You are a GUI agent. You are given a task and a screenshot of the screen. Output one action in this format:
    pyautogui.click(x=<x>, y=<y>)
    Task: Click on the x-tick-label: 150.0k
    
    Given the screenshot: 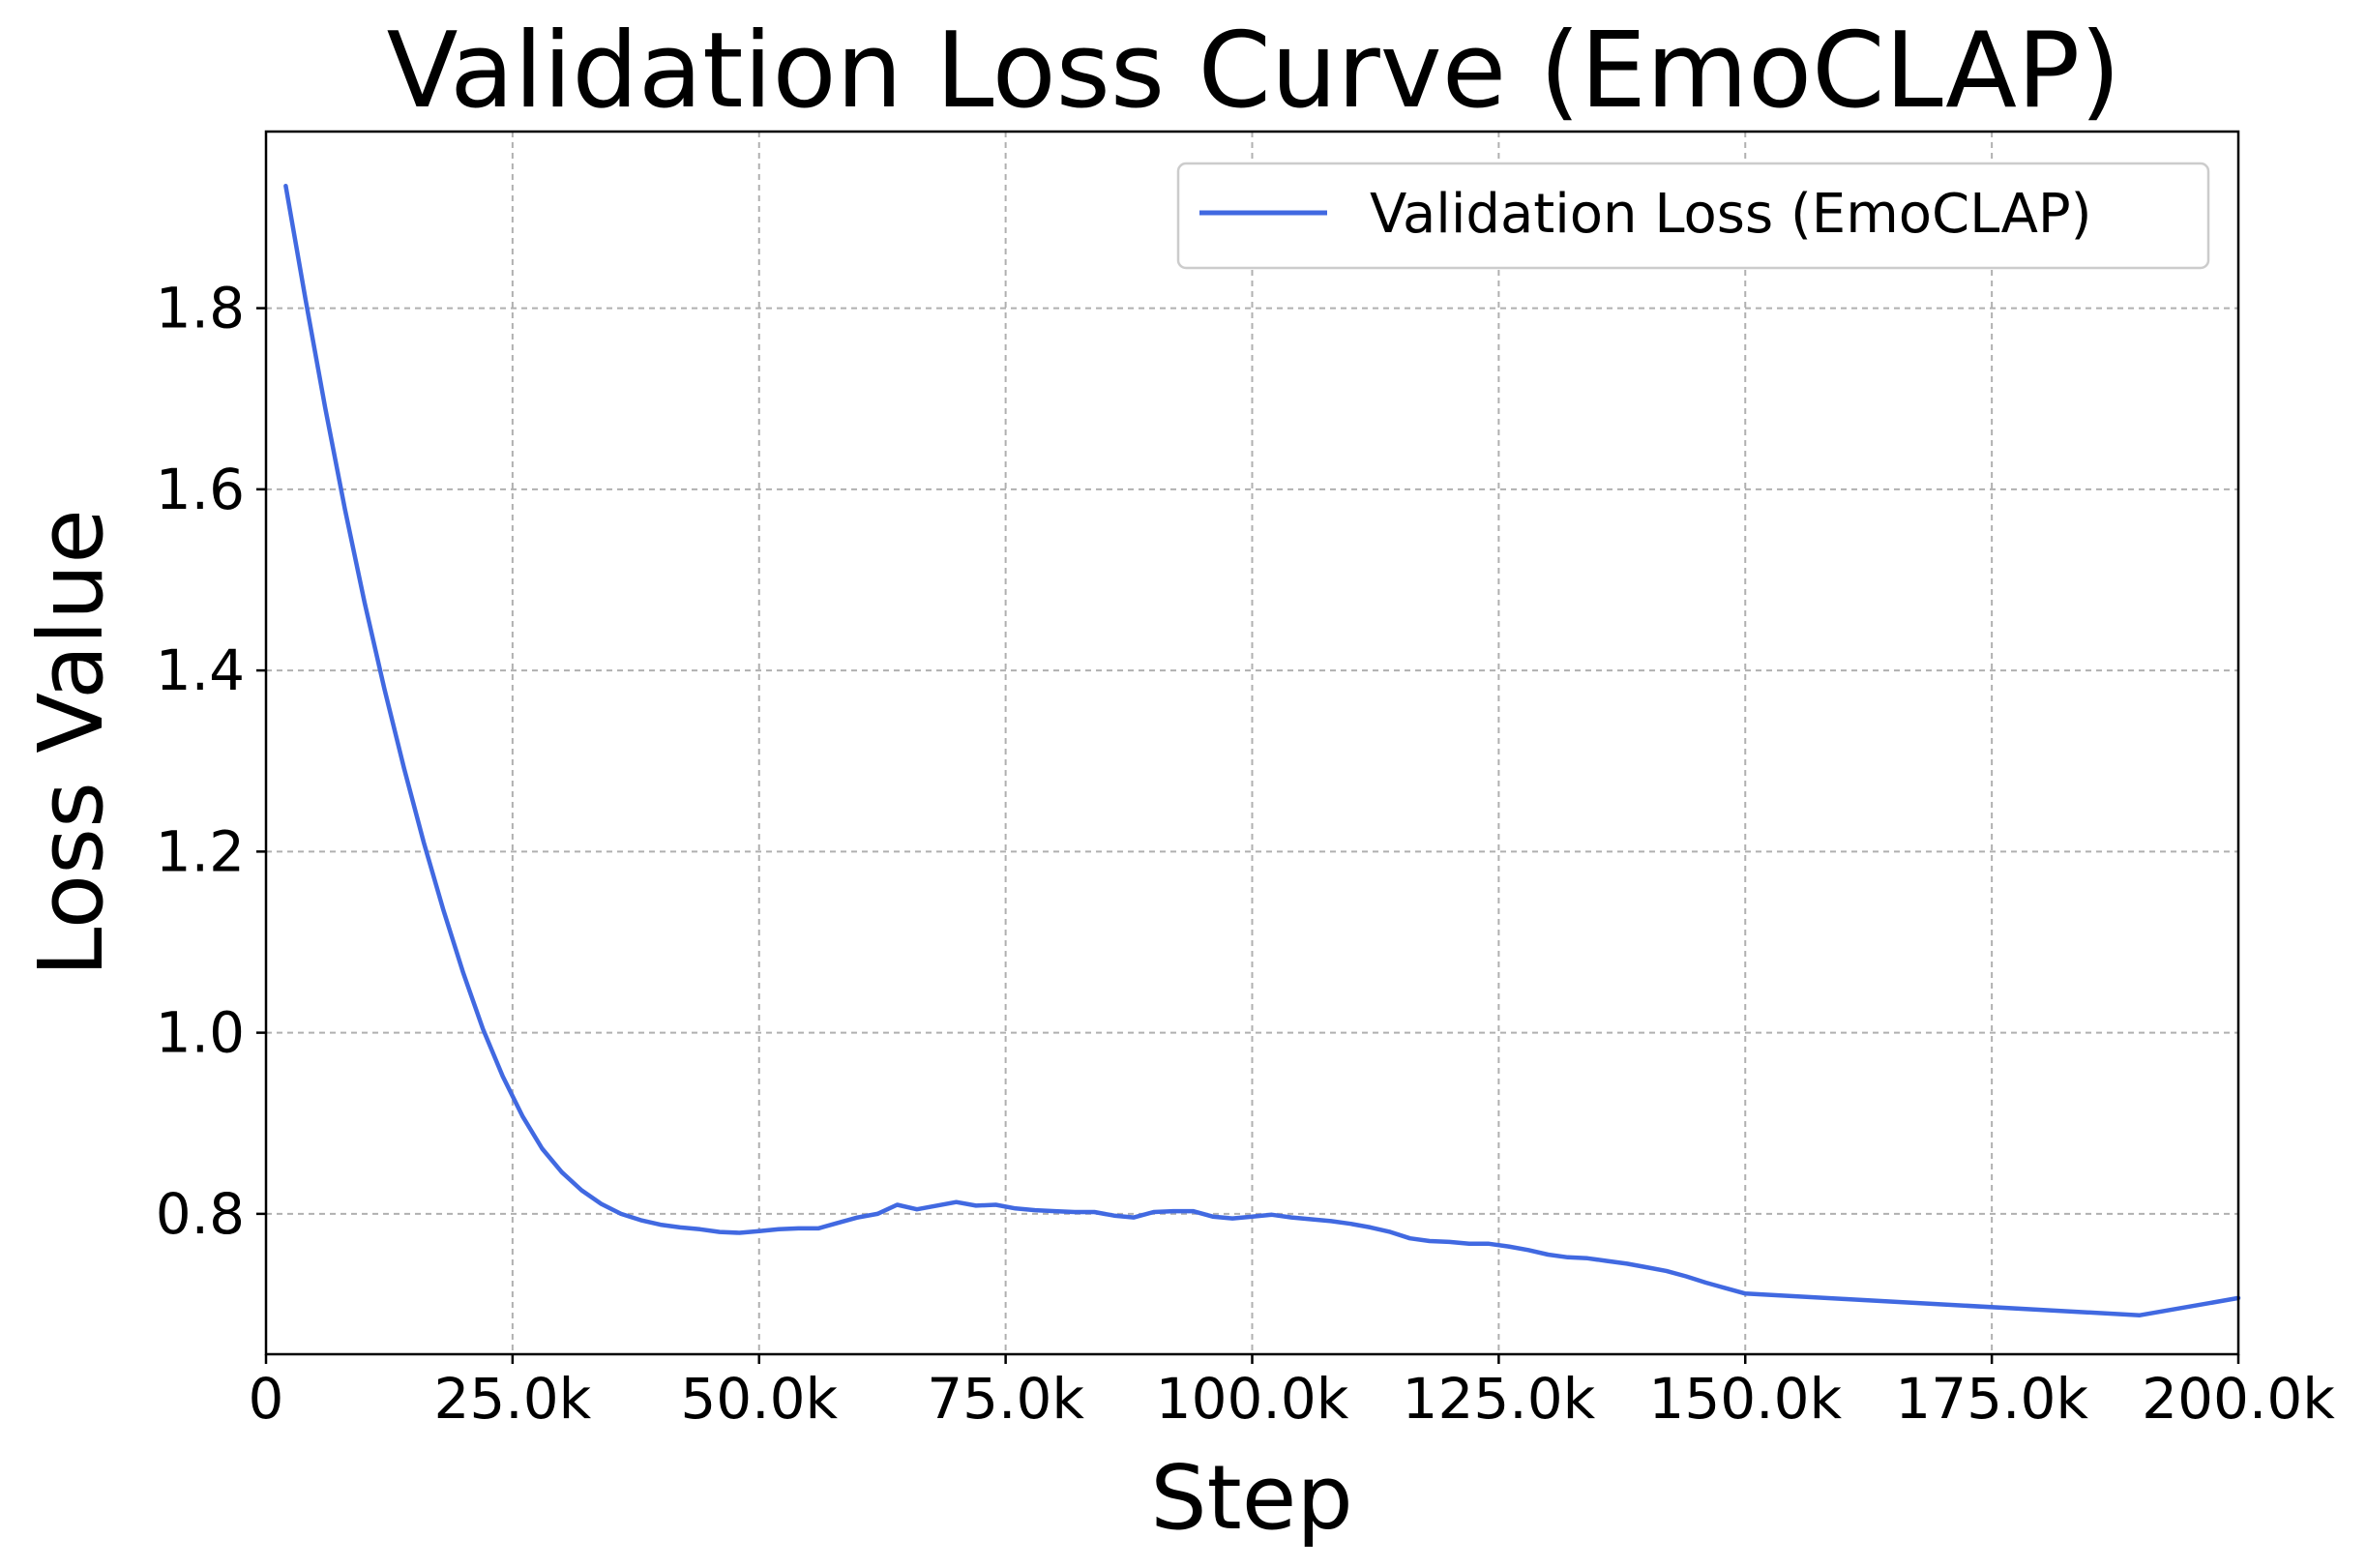 What is the action you would take?
    pyautogui.click(x=1745, y=1399)
    